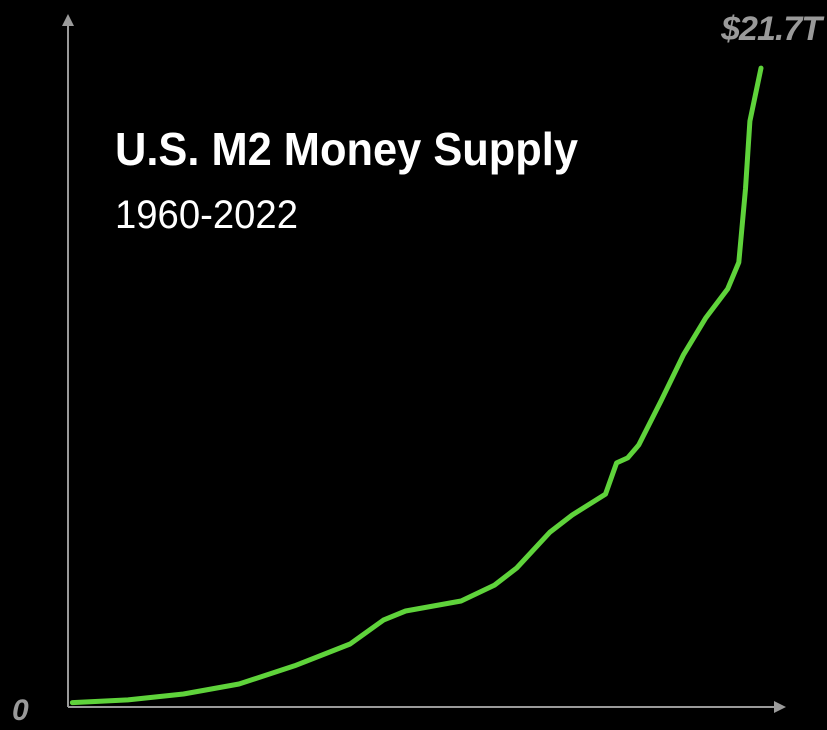 The width and height of the screenshot is (827, 730). I want to click on y-axis-arrow, so click(68, 20).